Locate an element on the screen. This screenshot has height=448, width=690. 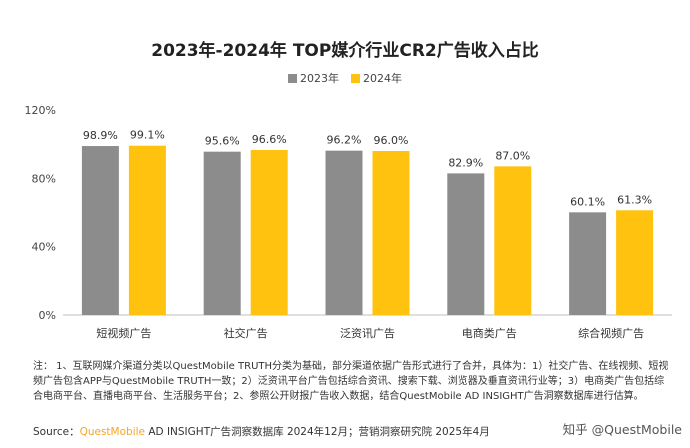
data-label: 99.1% is located at coordinates (147, 135).